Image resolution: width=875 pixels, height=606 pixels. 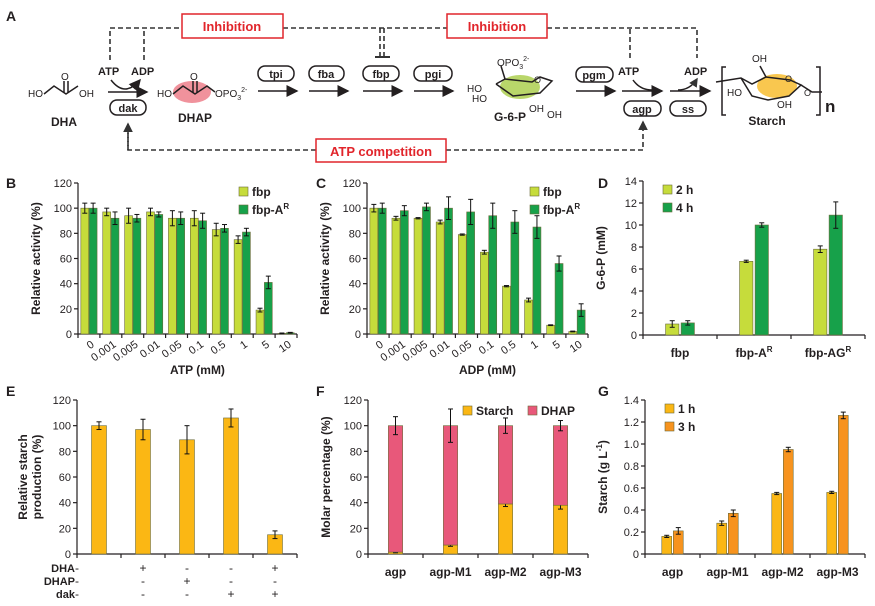 I want to click on y-tick-label: 120, so click(x=353, y=401).